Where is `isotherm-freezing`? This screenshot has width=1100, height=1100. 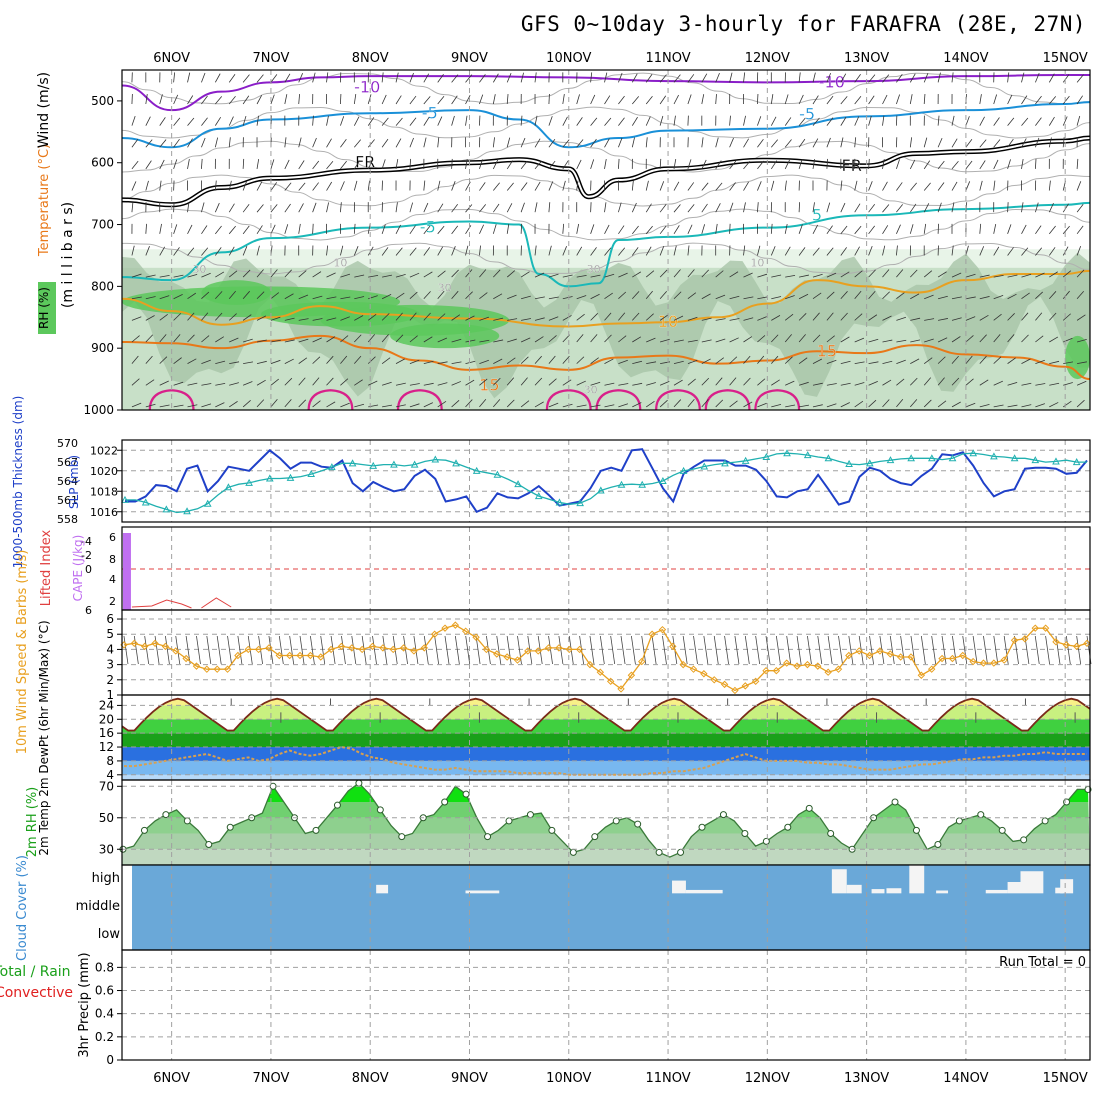
isotherm-freezing is located at coordinates (606, 171).